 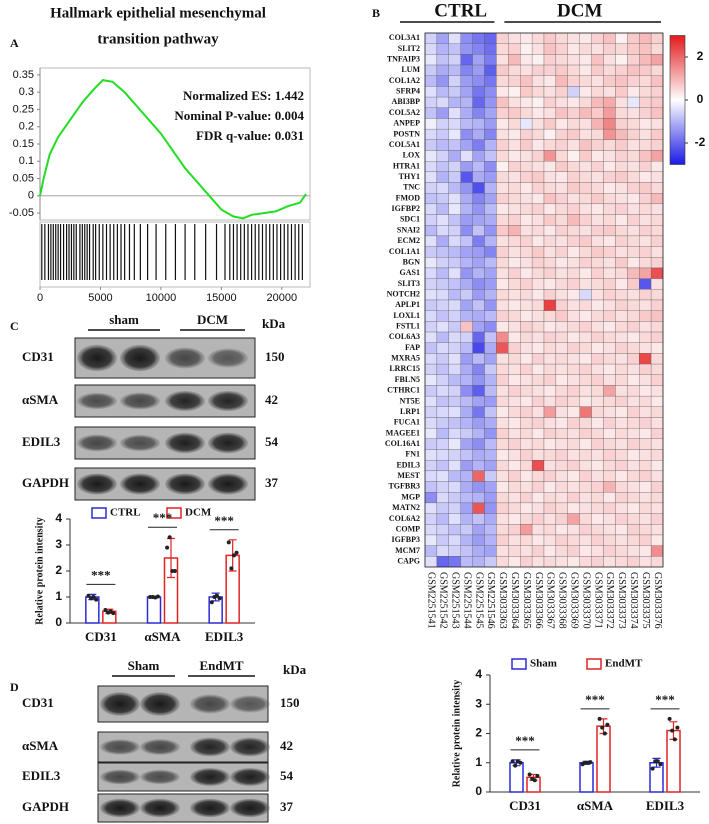 What do you see at coordinates (408, 91) in the screenshot?
I see `row-label: SFRP4` at bounding box center [408, 91].